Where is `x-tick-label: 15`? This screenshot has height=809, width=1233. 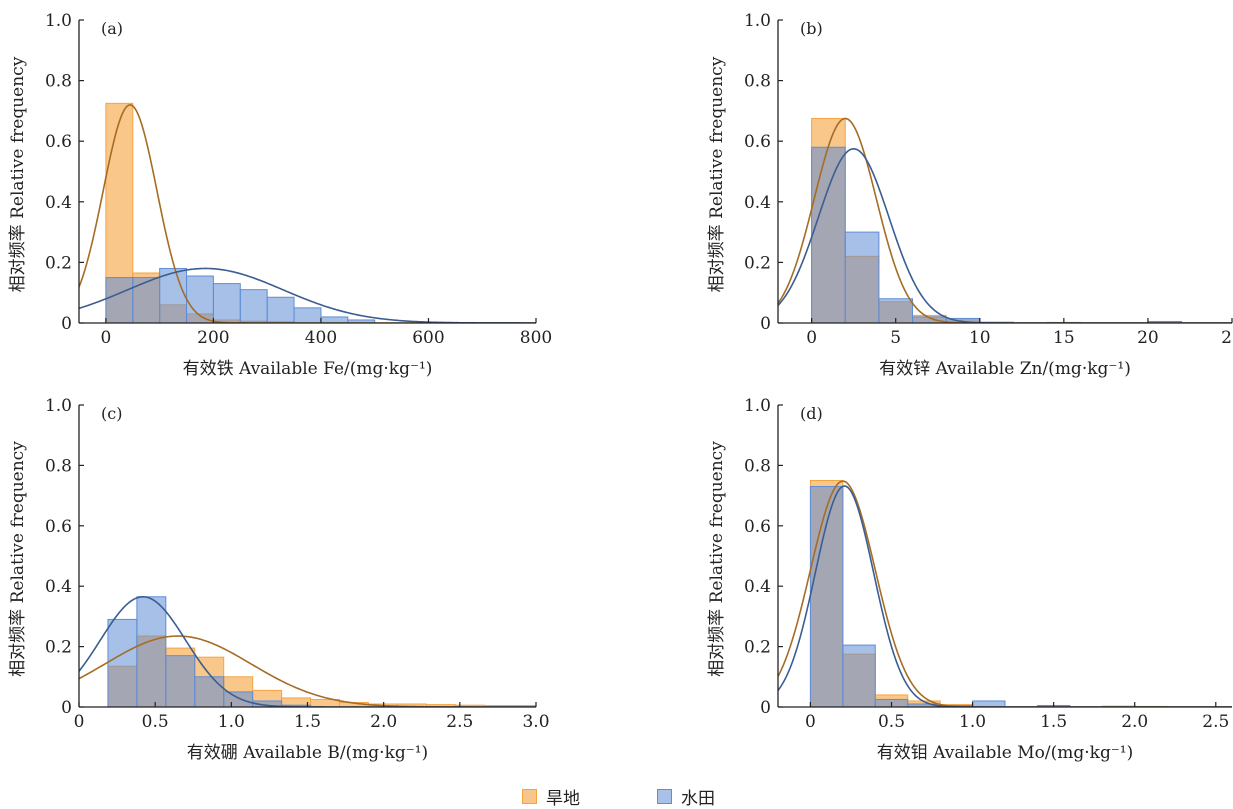 x-tick-label: 15 is located at coordinates (1064, 338).